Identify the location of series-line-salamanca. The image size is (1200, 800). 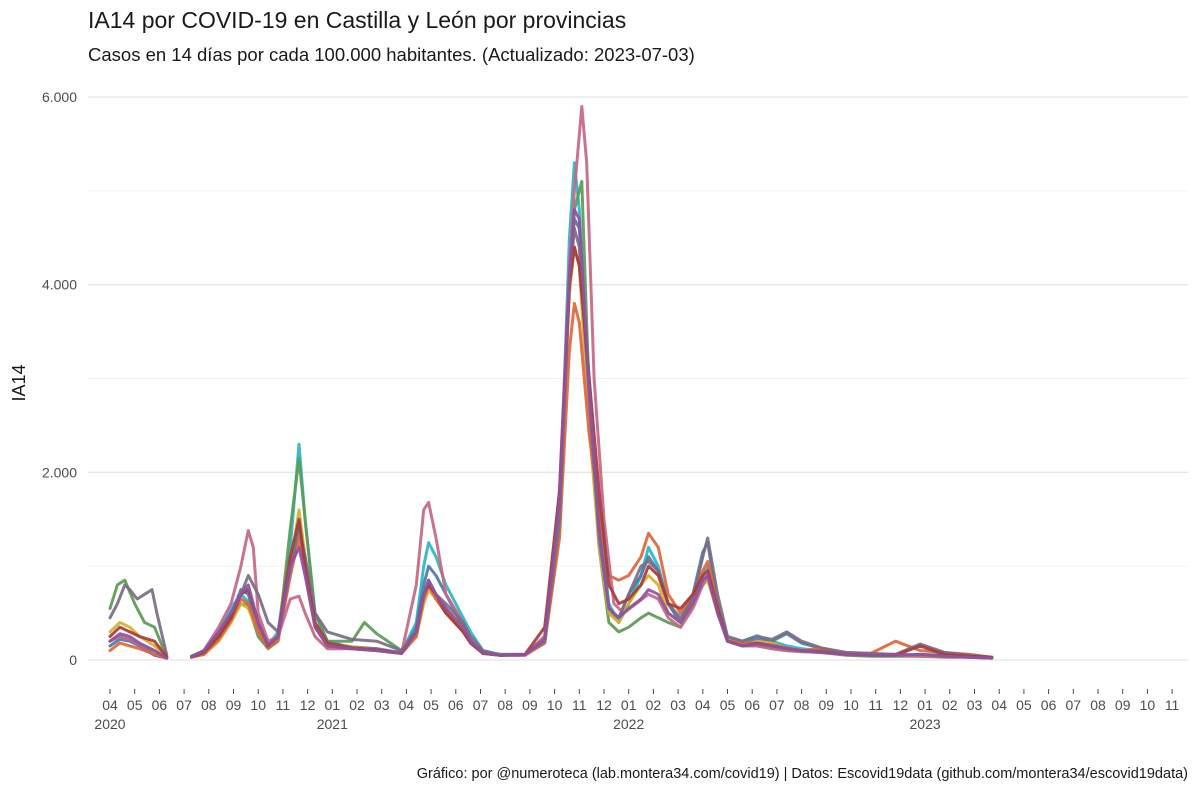
(138, 650).